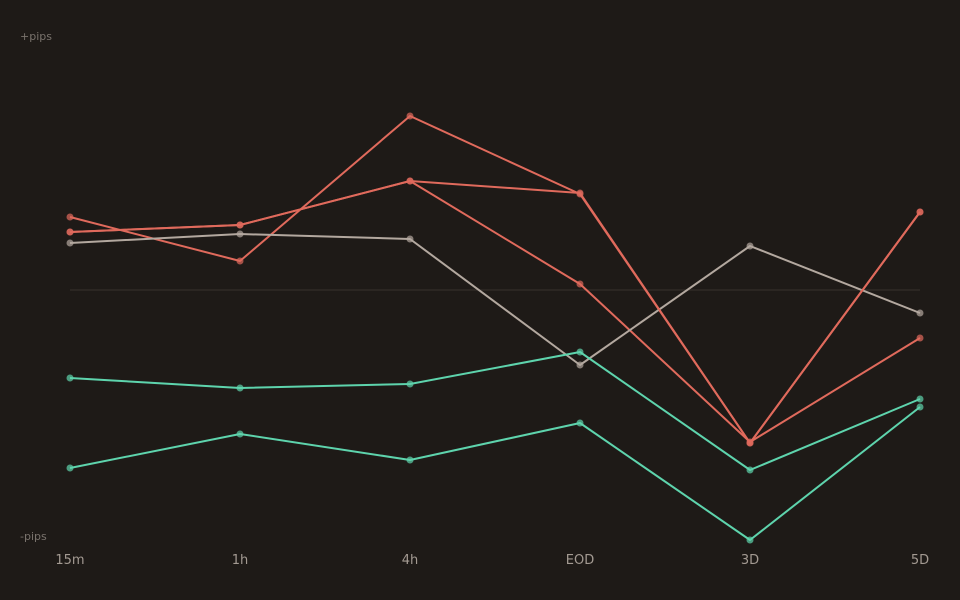 The image size is (960, 600). I want to click on series-1-point-1h, so click(240, 261).